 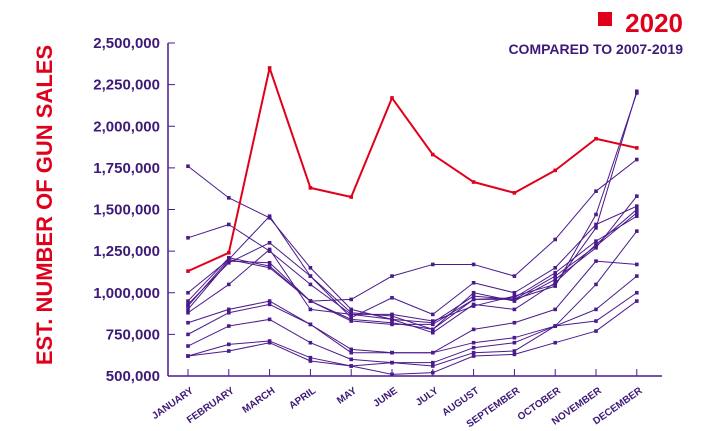 I want to click on y-tick-label: 750,000, so click(x=133, y=334).